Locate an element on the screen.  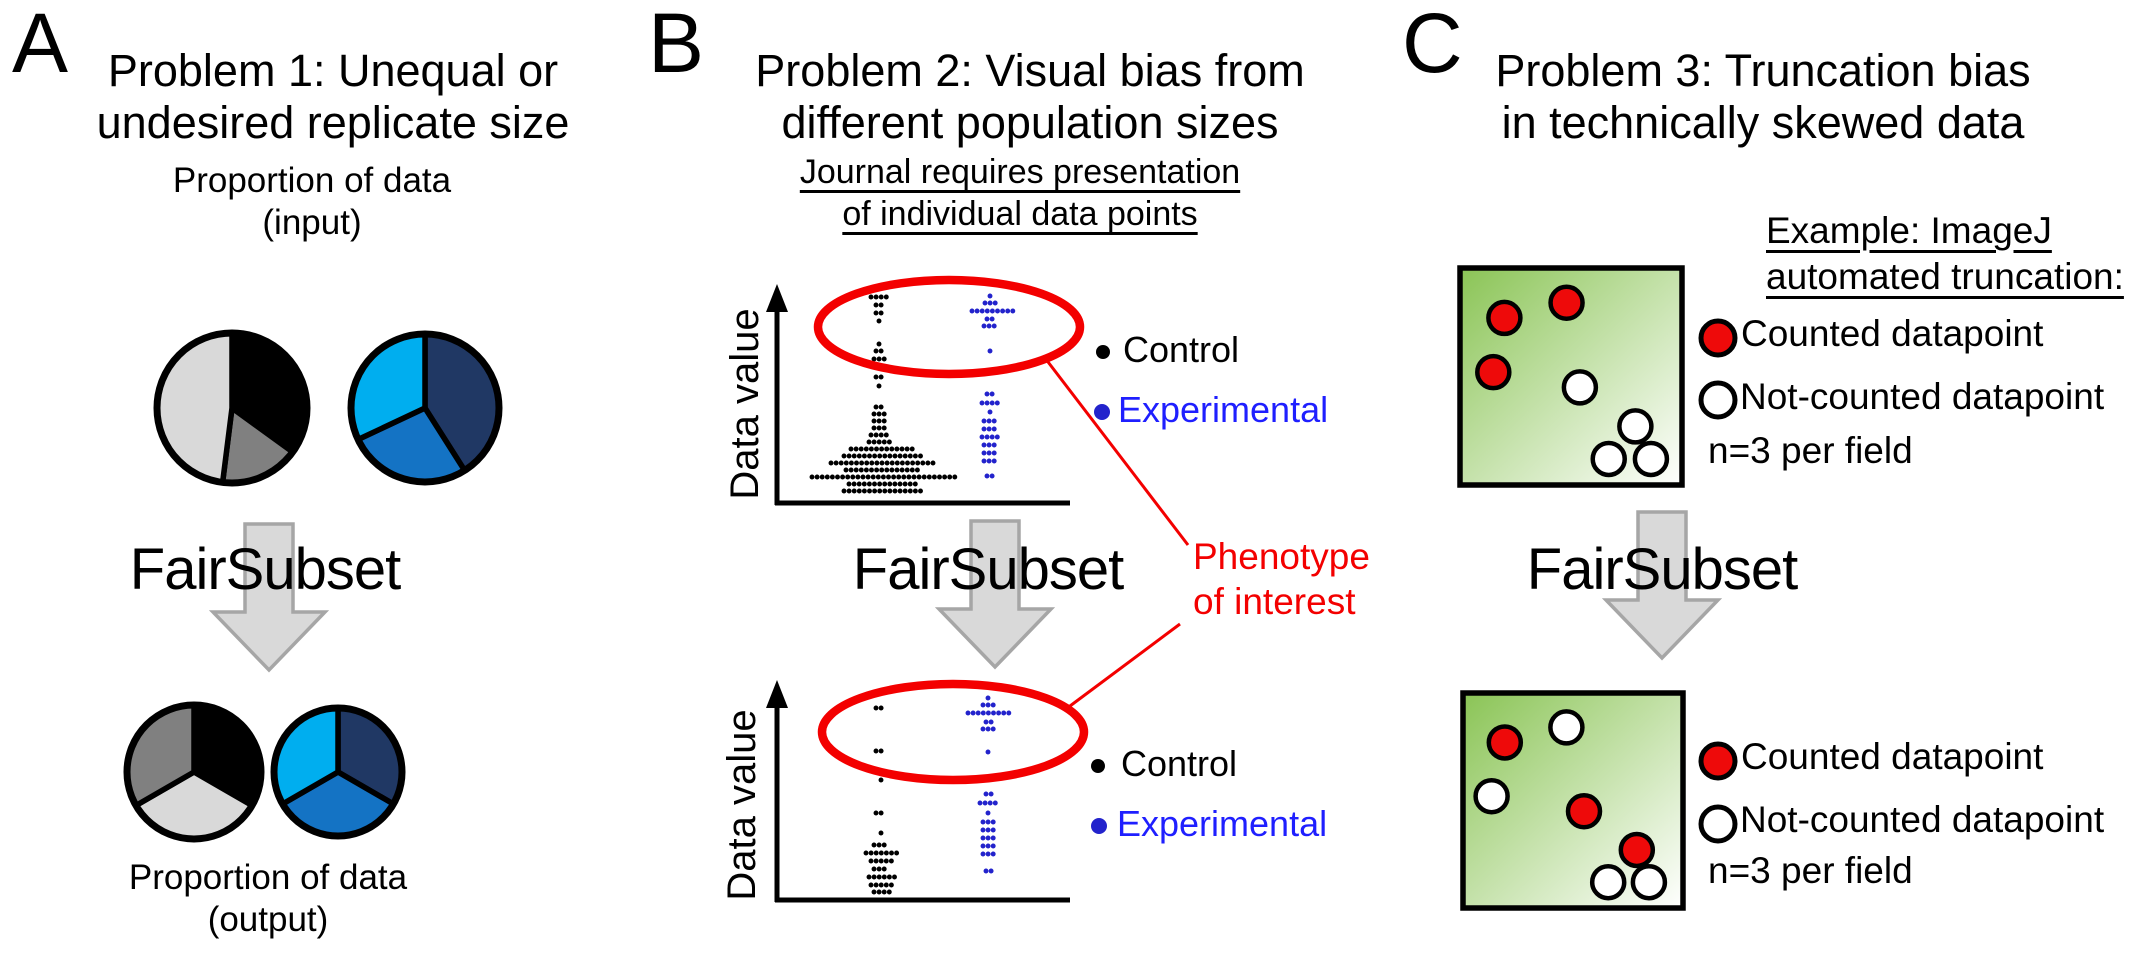
panel-c-title-line1: Problem 3: Truncation bias is located at coordinates (1763, 70).